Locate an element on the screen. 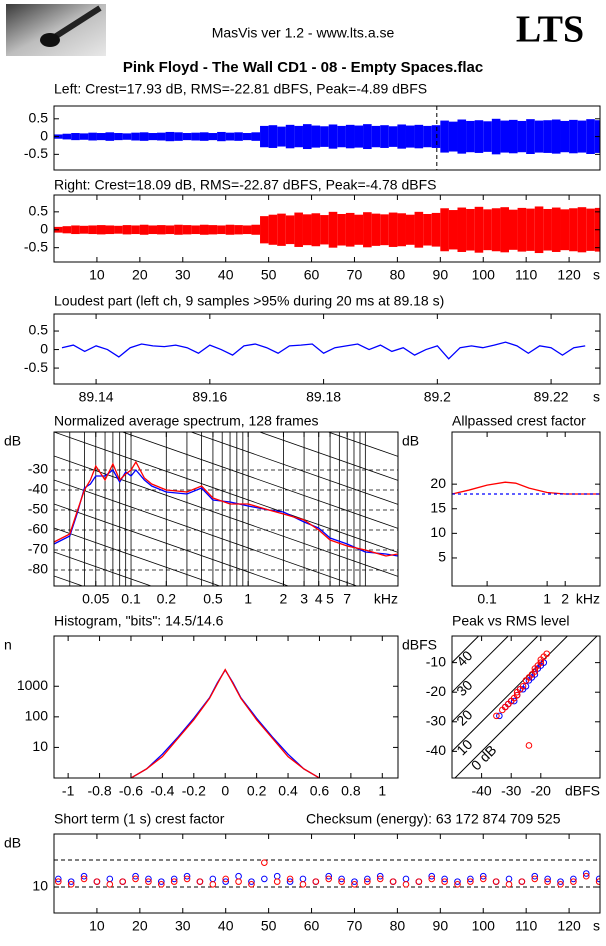  x-tick-label: 2 is located at coordinates (565, 599).